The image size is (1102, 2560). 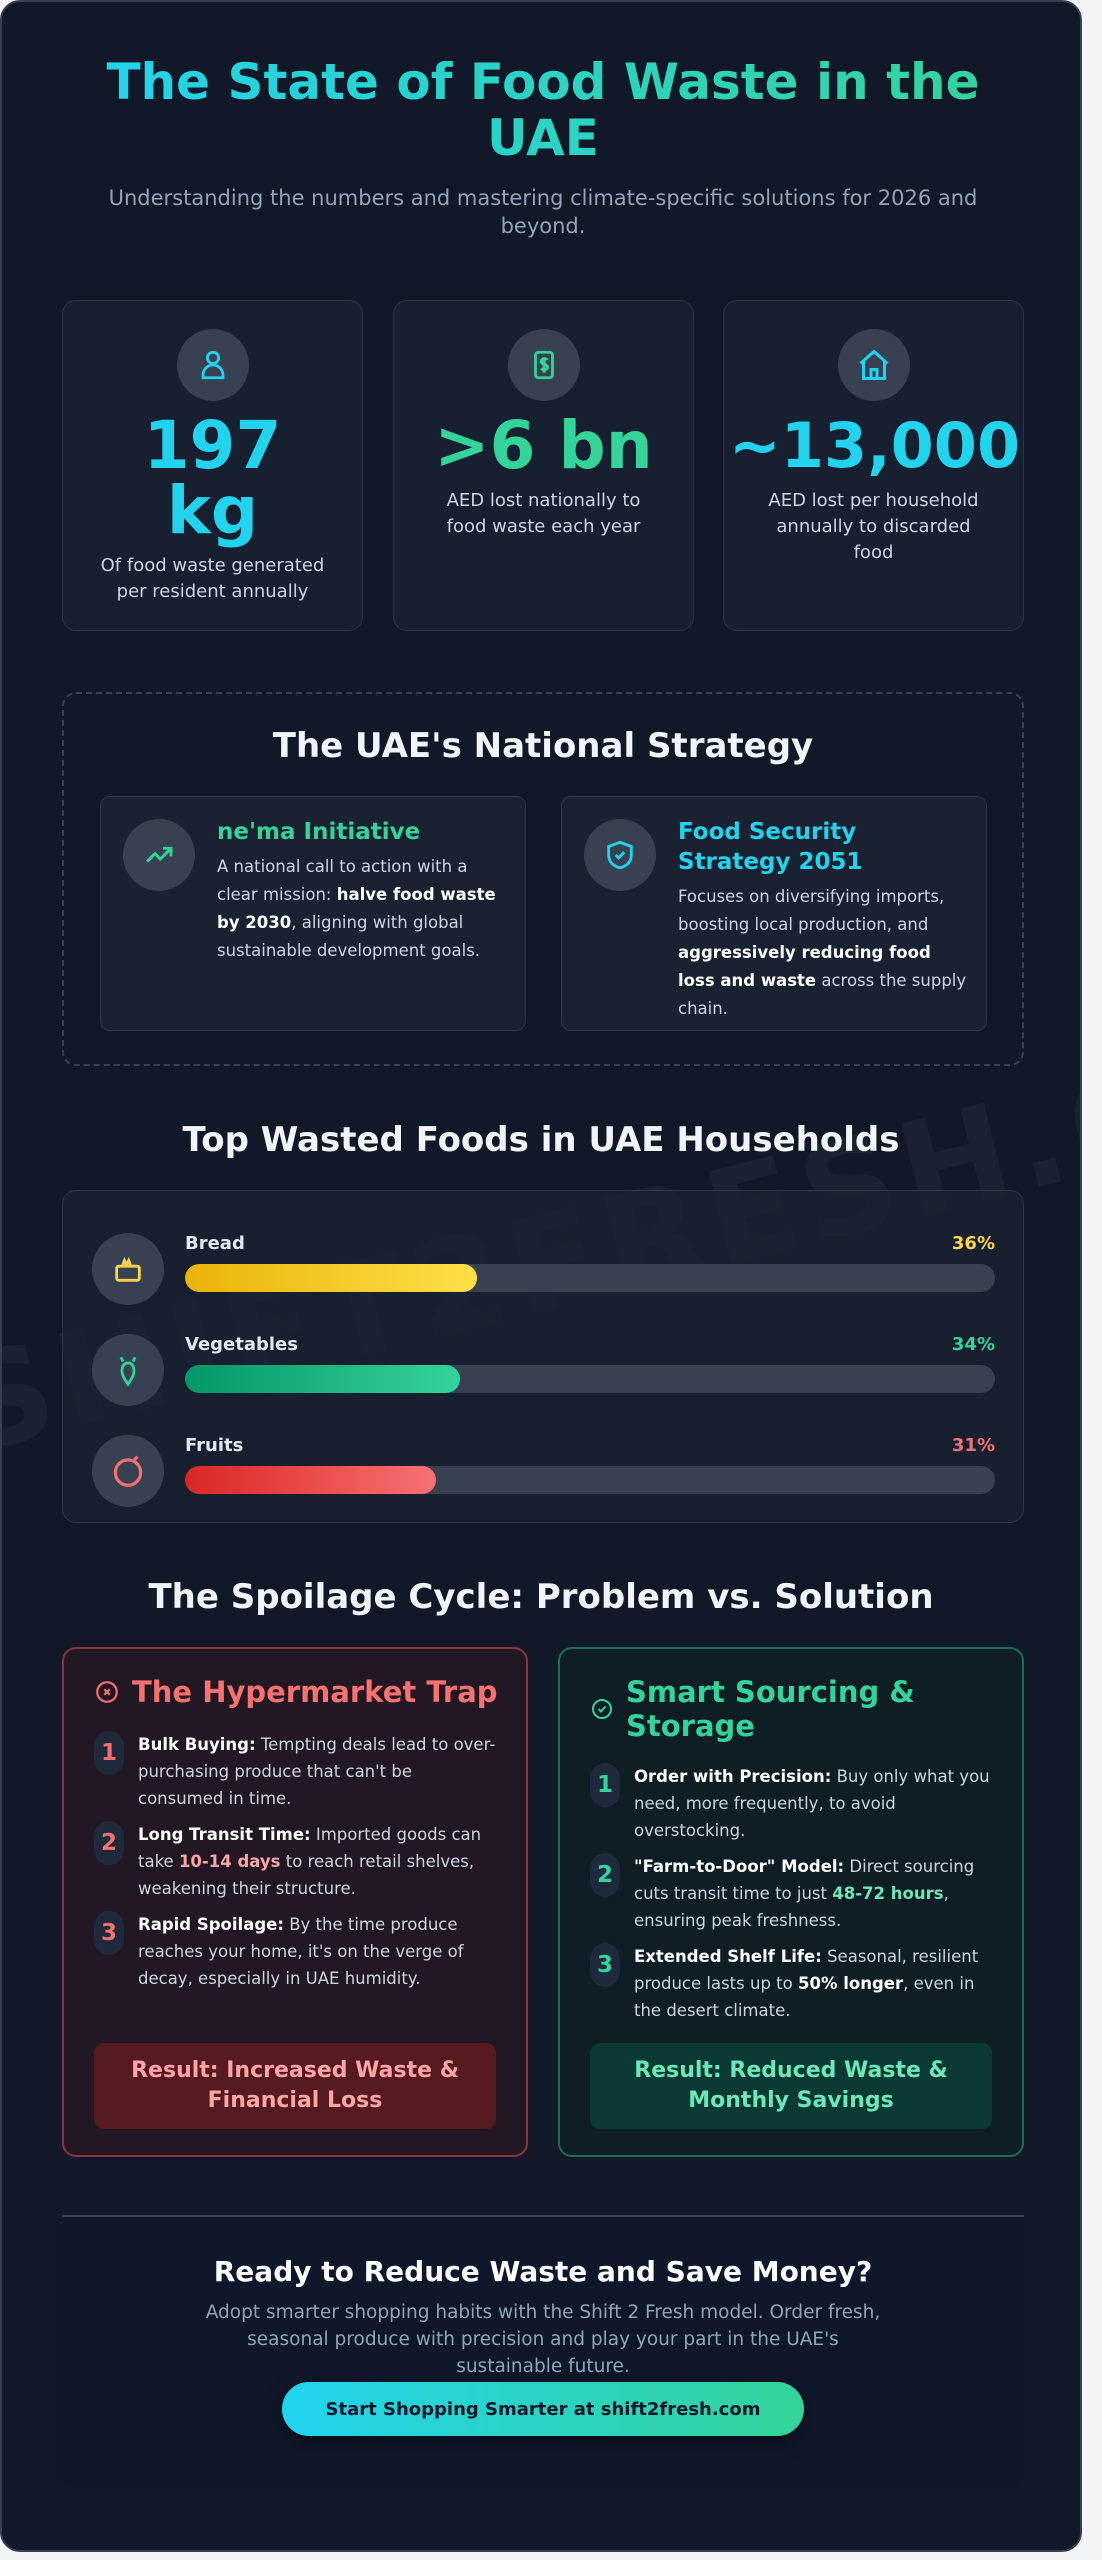 What do you see at coordinates (543, 110) in the screenshot?
I see `page-title: The State of Food Waste in the UAE` at bounding box center [543, 110].